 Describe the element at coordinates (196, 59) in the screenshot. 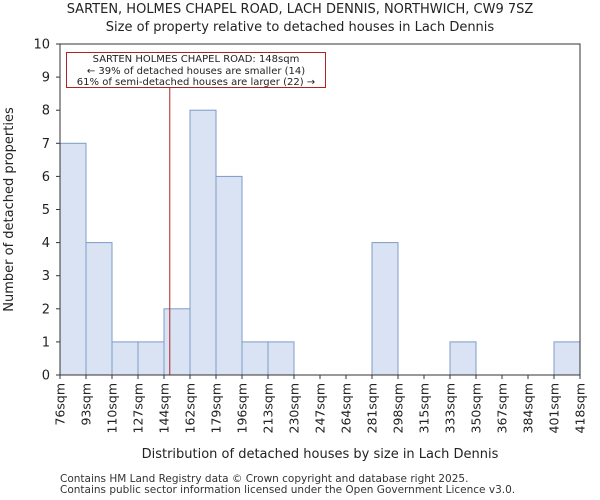

I see `annotation-line-1: SARTEN HOLMES CHAPEL ROAD: 148sqm` at that location.